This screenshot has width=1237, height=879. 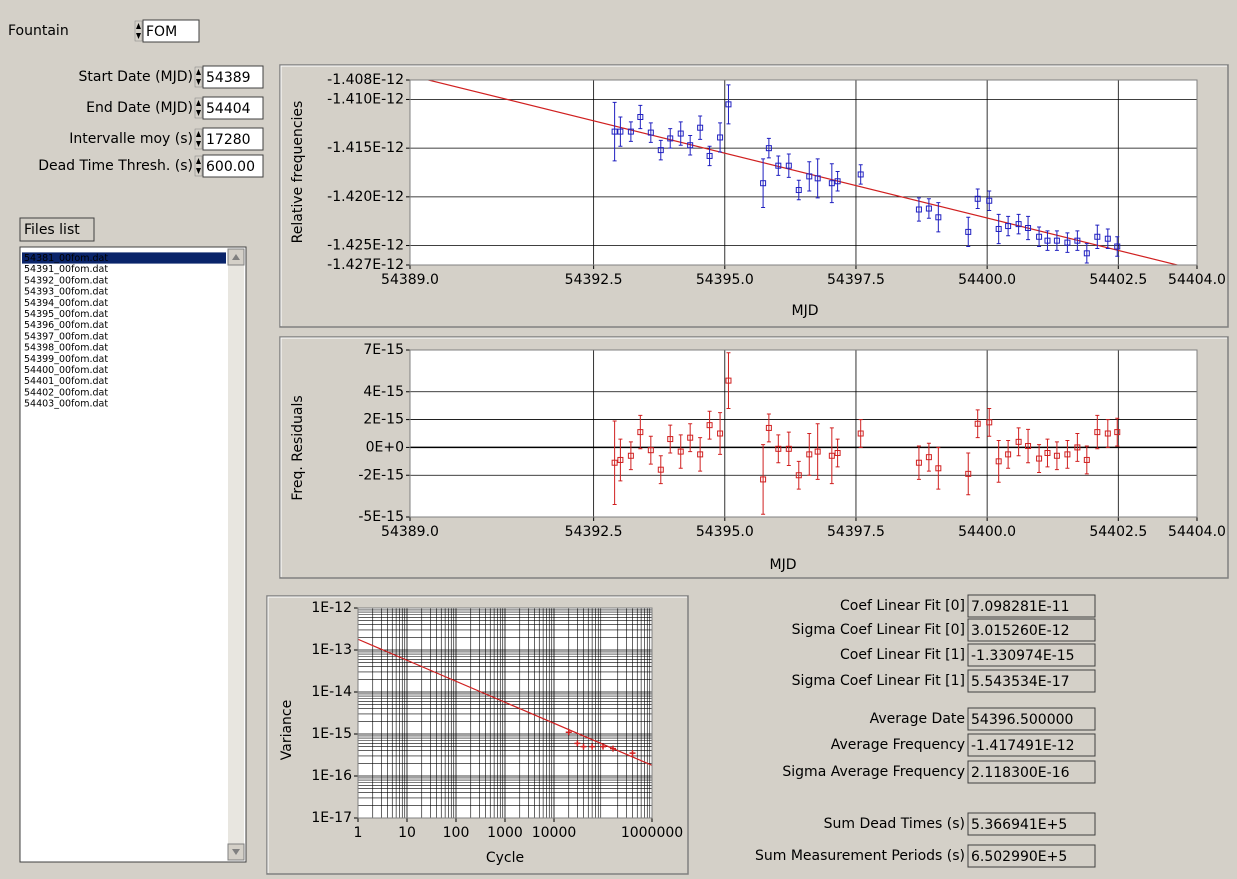 What do you see at coordinates (66, 370) in the screenshot?
I see `file-item: 54400_00fom.dat` at bounding box center [66, 370].